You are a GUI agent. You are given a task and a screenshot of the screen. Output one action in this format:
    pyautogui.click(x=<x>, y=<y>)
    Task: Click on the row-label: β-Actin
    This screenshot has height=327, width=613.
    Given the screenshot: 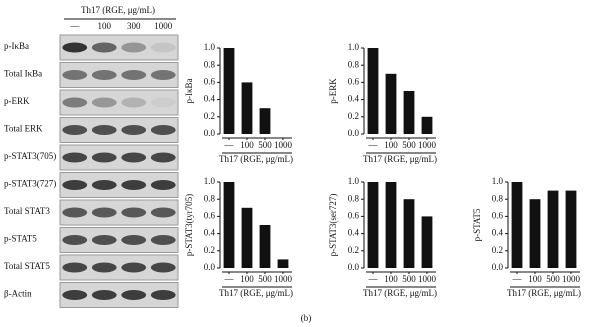 What is the action you would take?
    pyautogui.click(x=18, y=294)
    